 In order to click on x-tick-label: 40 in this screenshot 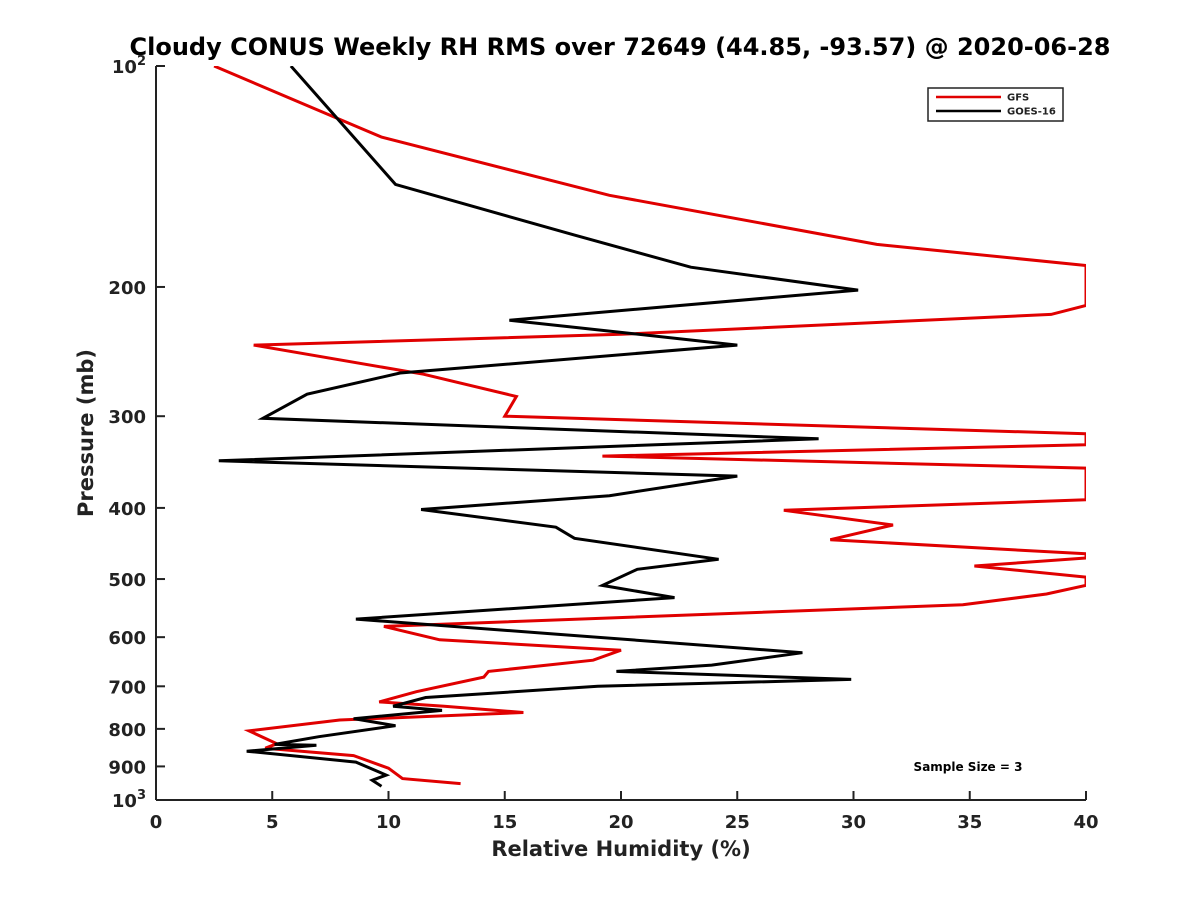, I will do `click(1085, 822)`.